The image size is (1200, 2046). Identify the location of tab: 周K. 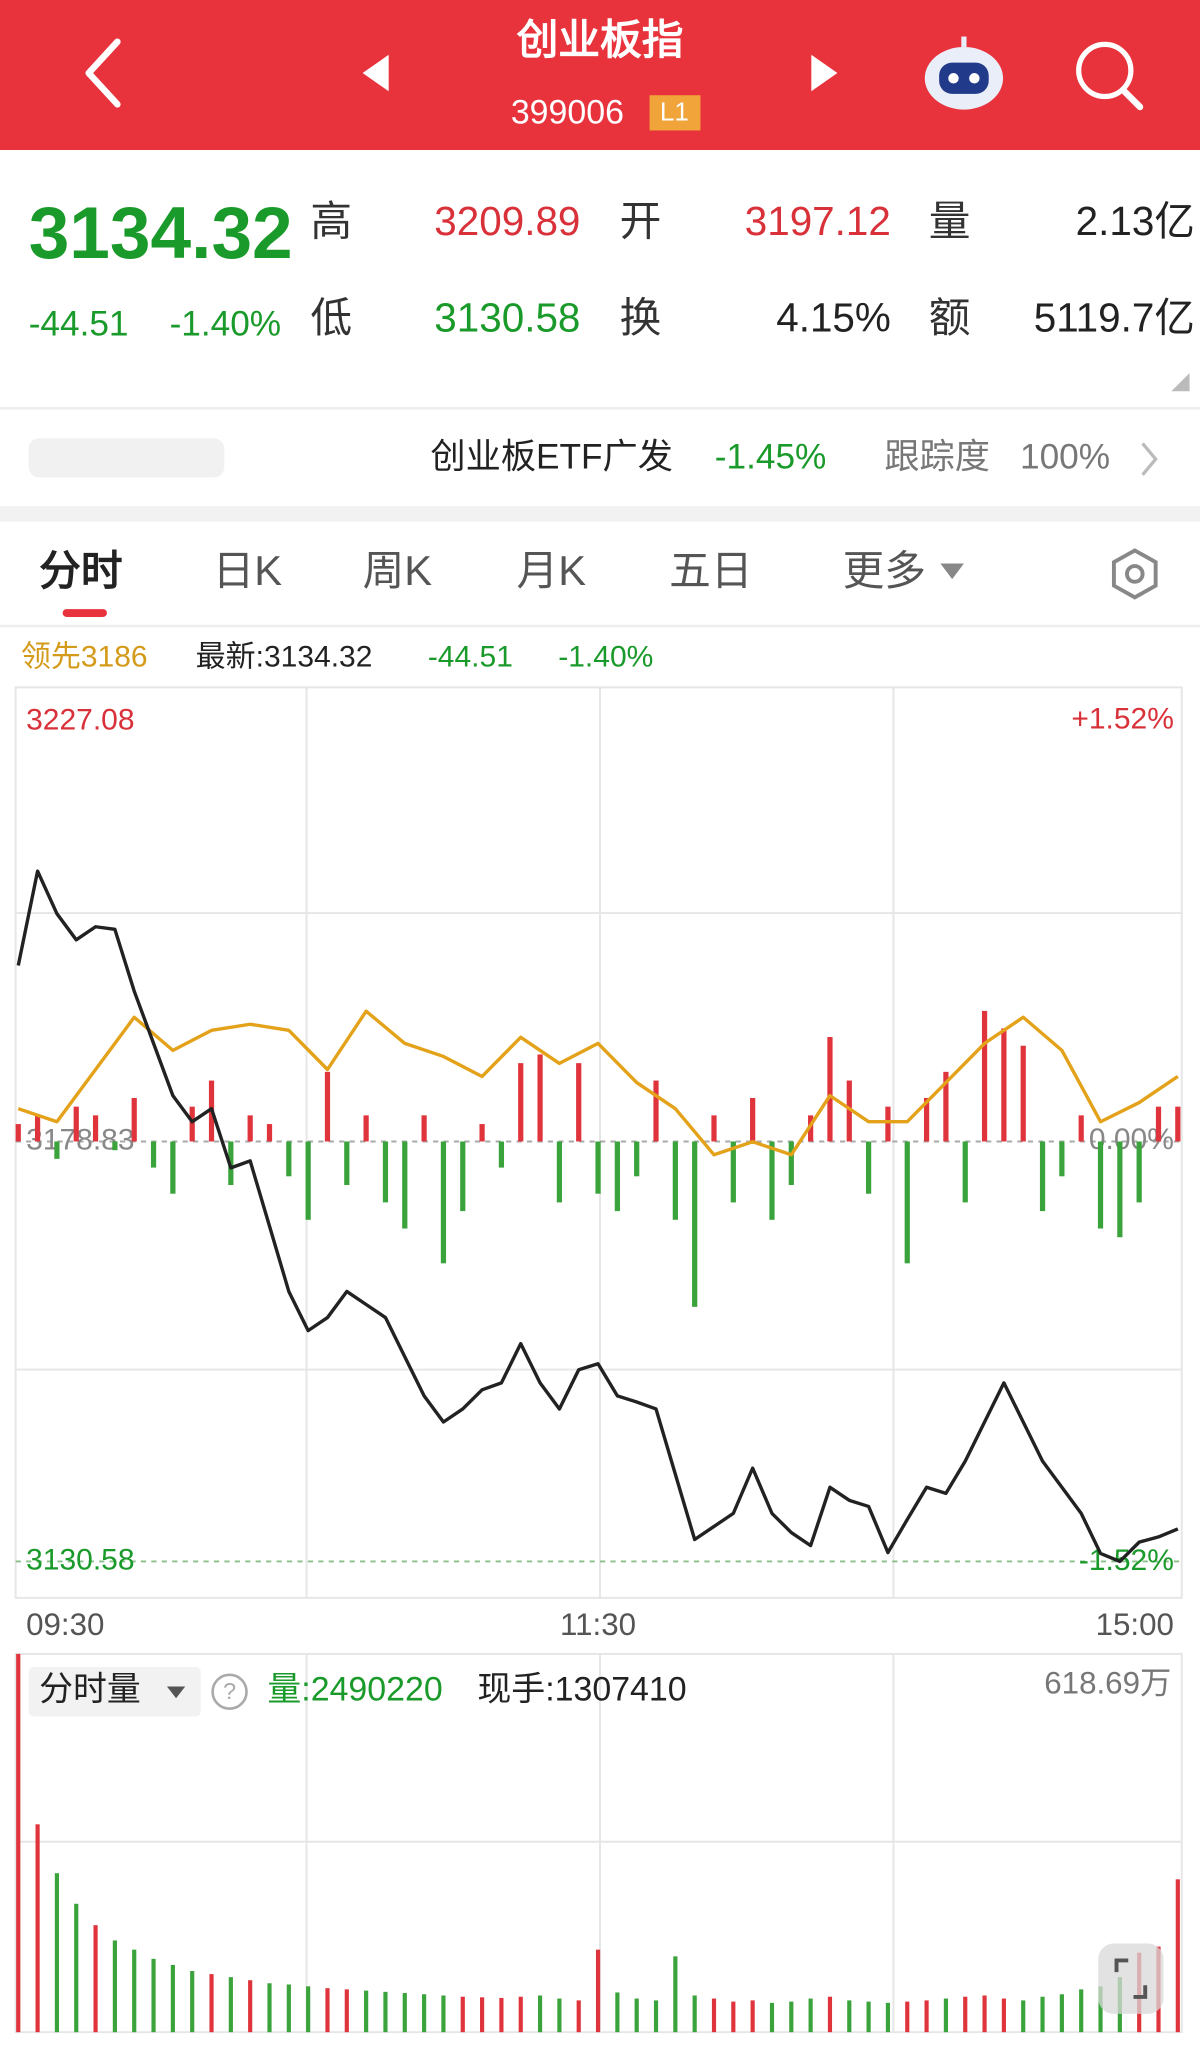
(398, 570).